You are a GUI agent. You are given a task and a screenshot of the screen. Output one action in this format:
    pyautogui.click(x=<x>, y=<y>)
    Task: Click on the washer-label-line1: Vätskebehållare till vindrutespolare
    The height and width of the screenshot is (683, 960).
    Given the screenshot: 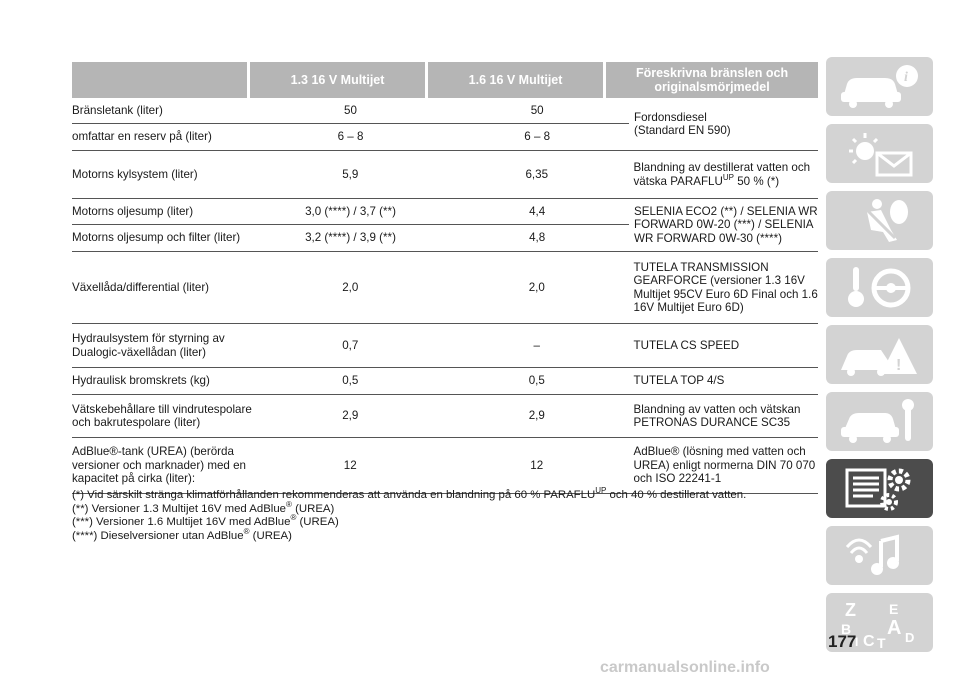 What is the action you would take?
    pyautogui.click(x=162, y=409)
    